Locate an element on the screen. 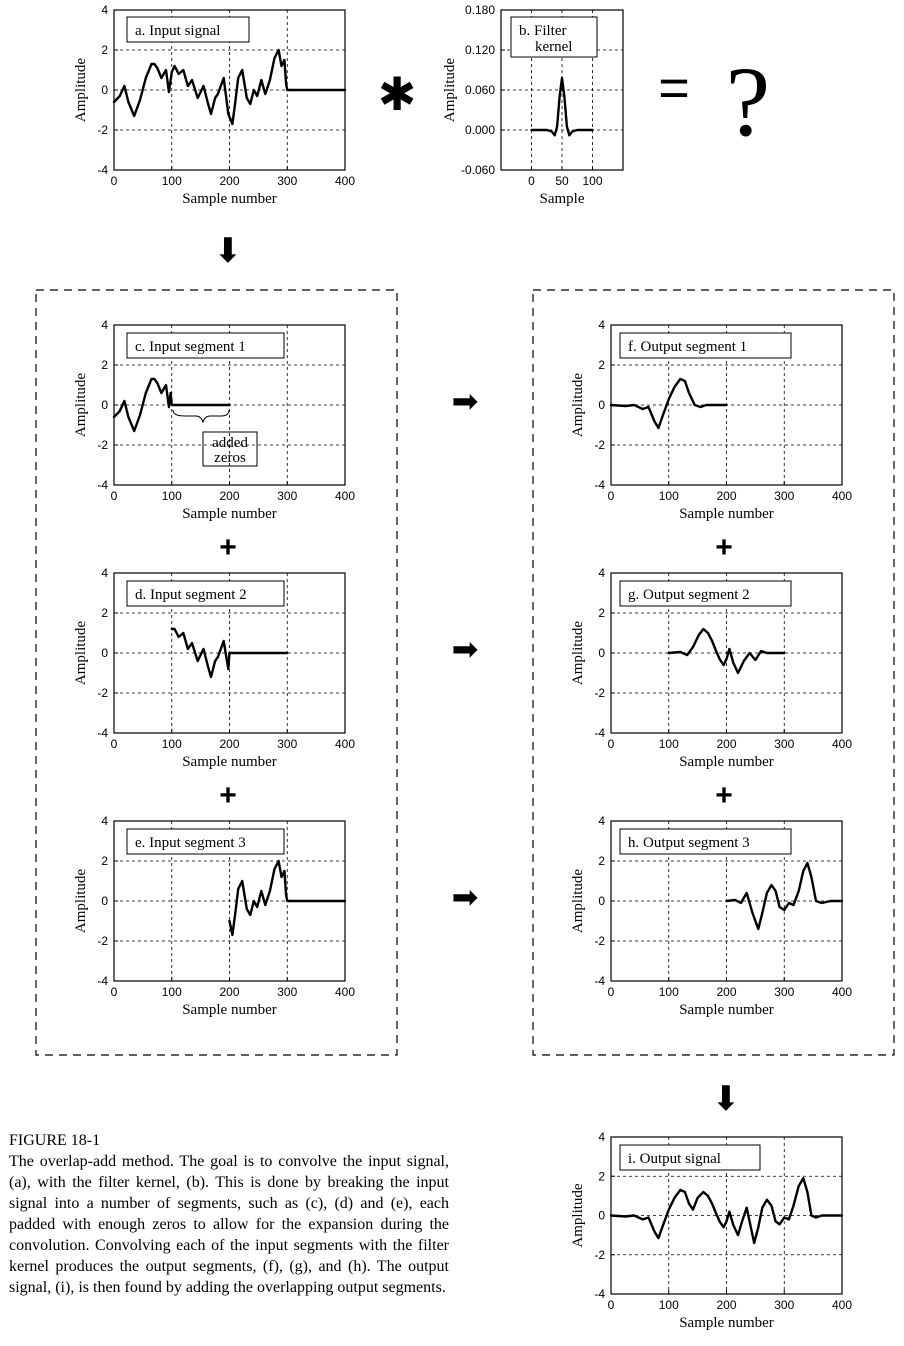 Image resolution: width=904 pixels, height=1346 pixels. convolve-operator: ✱ is located at coordinates (397, 94).